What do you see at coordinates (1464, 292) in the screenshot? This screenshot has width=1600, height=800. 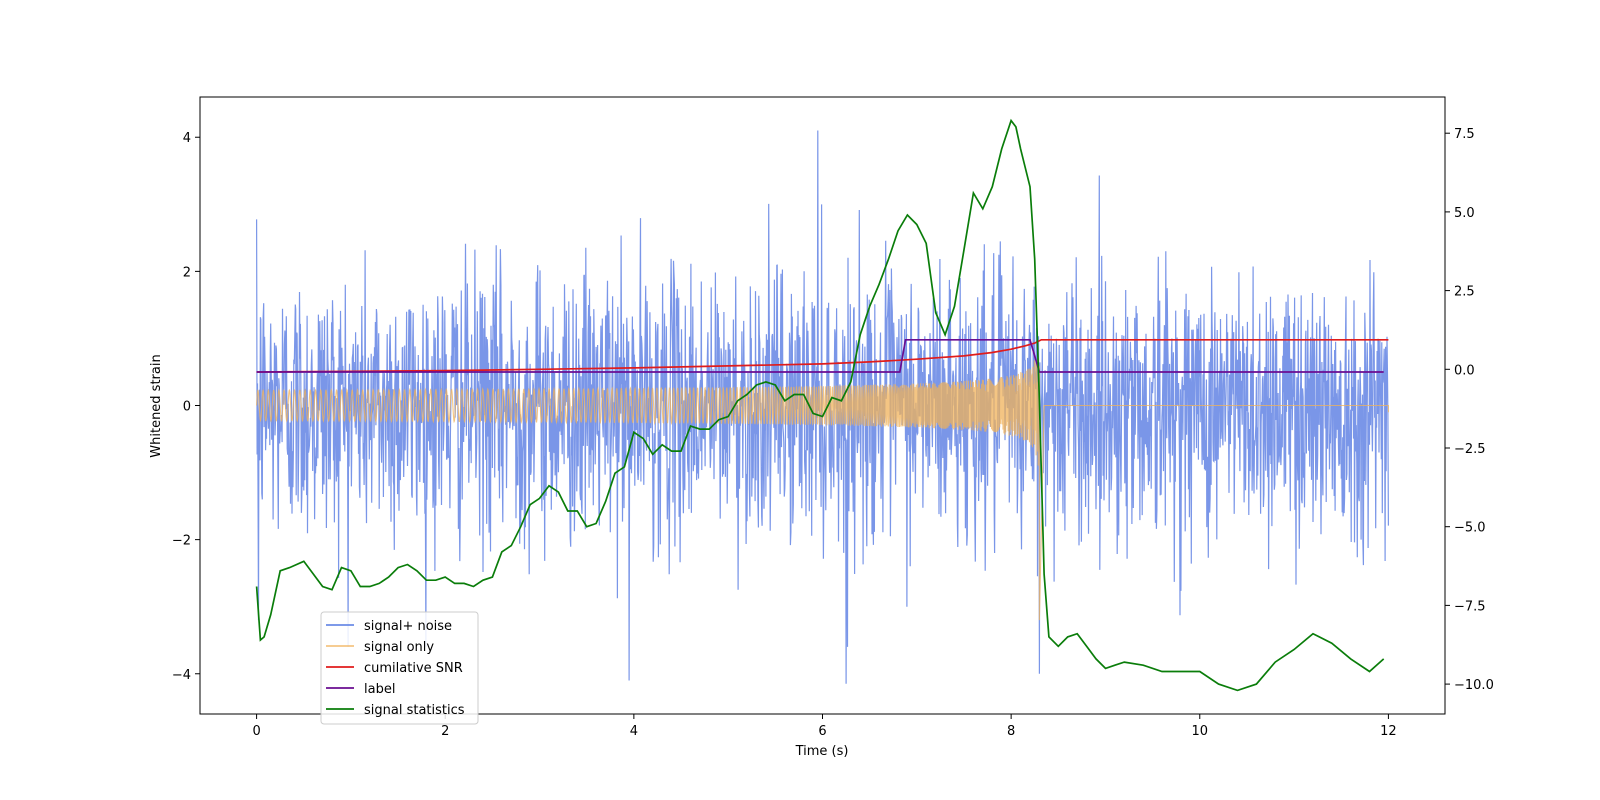 I see `y-right-tick-label: 2.5` at bounding box center [1464, 292].